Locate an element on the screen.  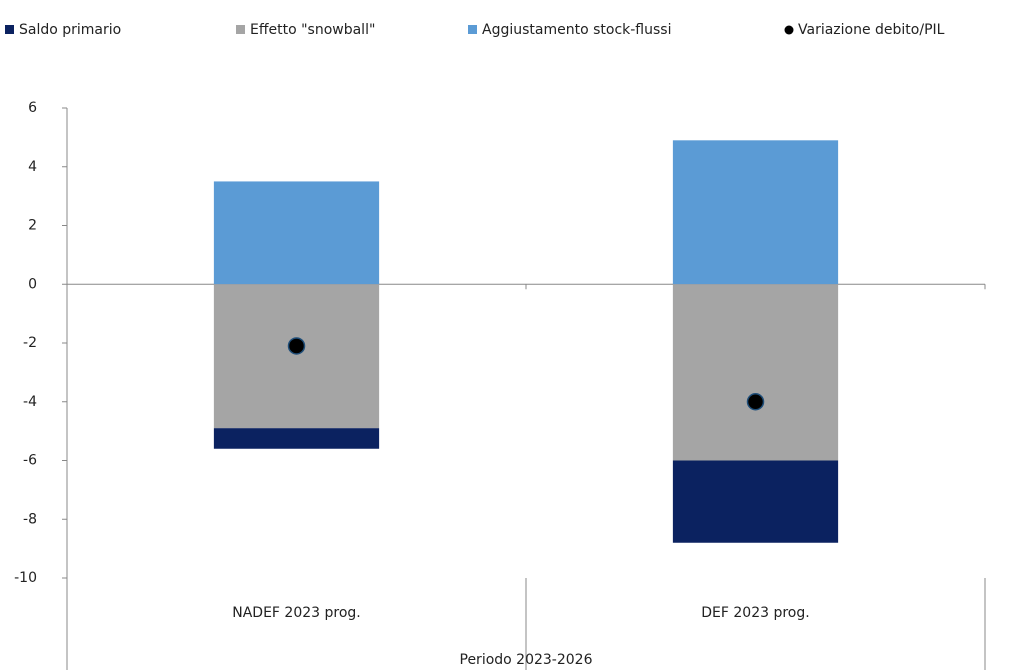
x-group-label: Periodo 2023-2026 is located at coordinates (526, 660).